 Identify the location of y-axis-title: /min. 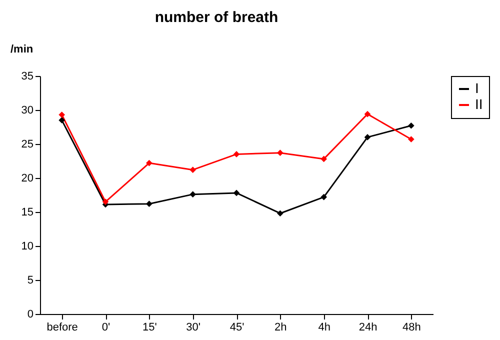
(22, 50).